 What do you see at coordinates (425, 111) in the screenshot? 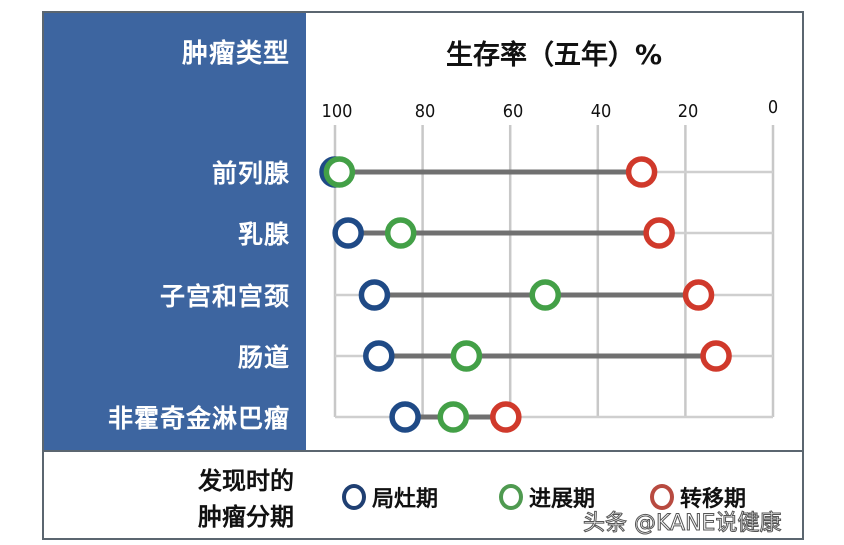
I see `x-tick-80: 80` at bounding box center [425, 111].